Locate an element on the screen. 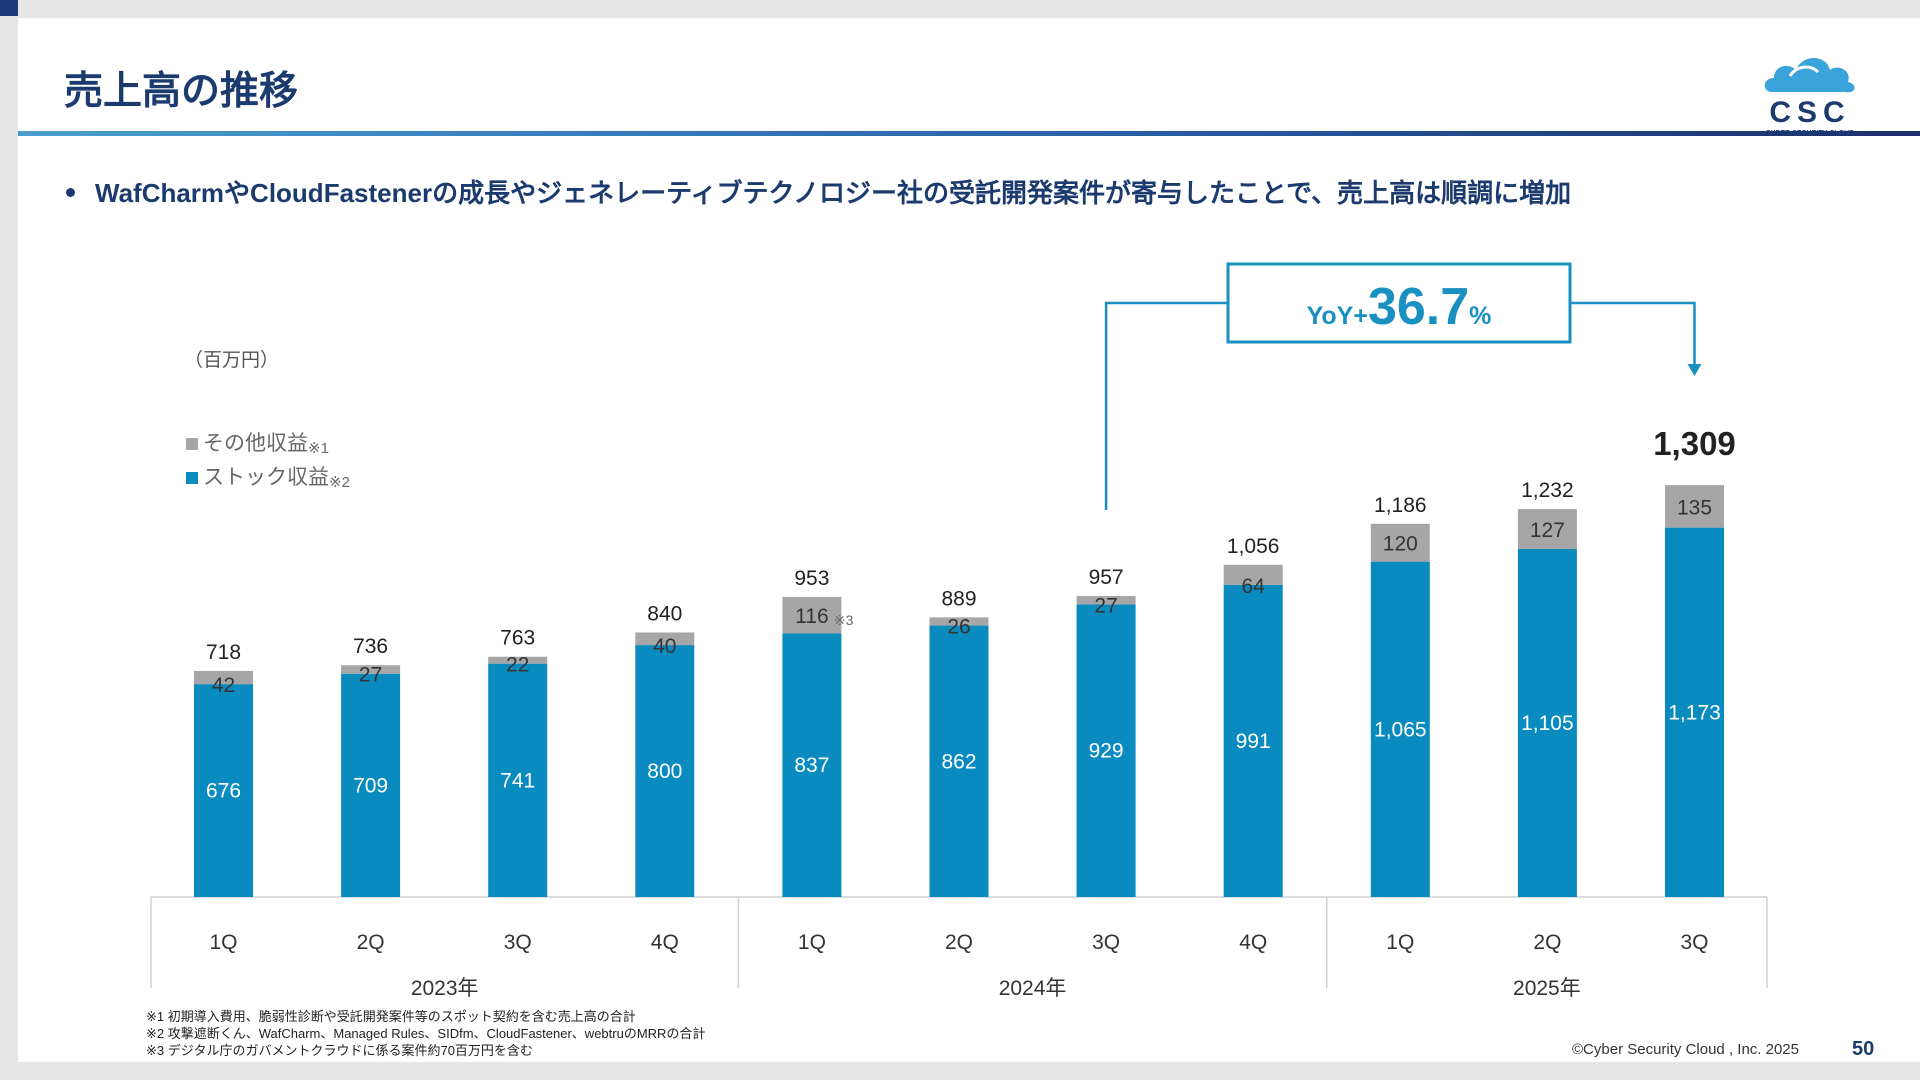  label-other-2: 27 is located at coordinates (370, 675).